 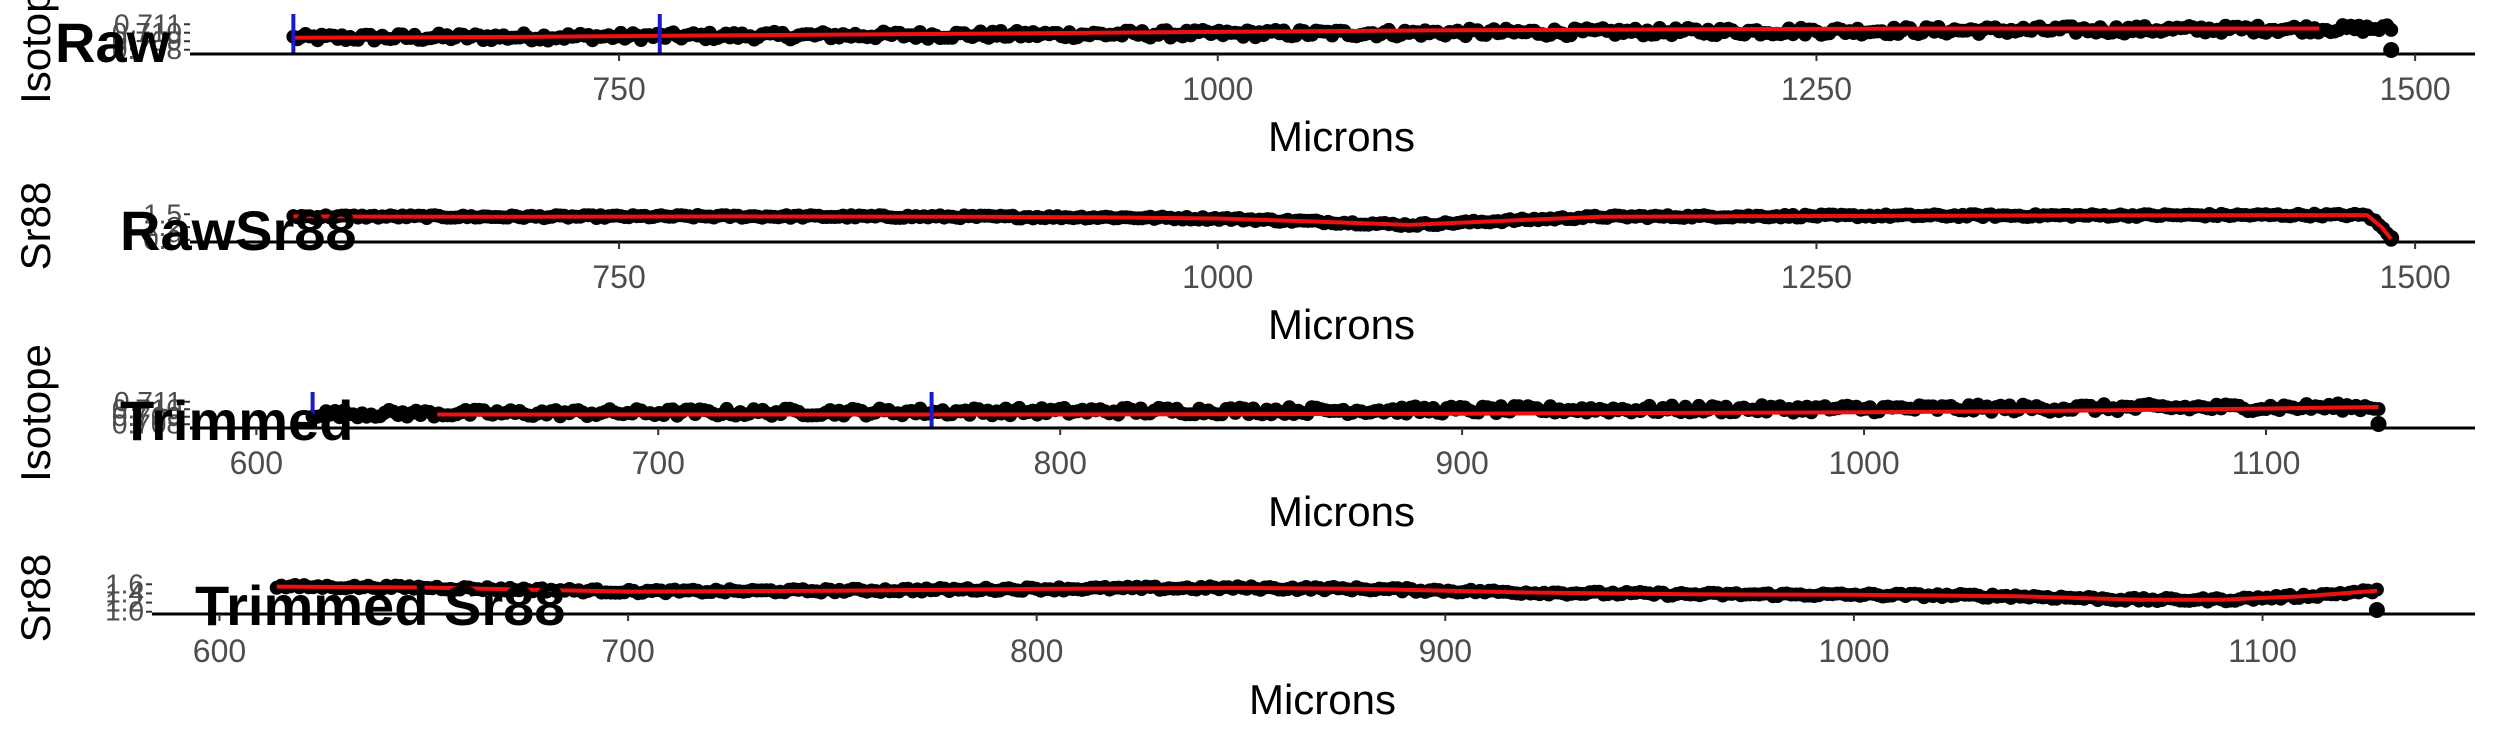 I want to click on panel-title: Trimmed, so click(x=236, y=420).